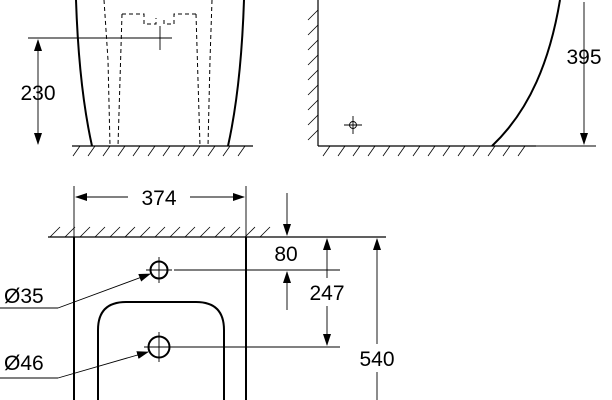 Image resolution: width=612 pixels, height=400 pixels. What do you see at coordinates (158, 198) in the screenshot?
I see `dim-374-label: 374` at bounding box center [158, 198].